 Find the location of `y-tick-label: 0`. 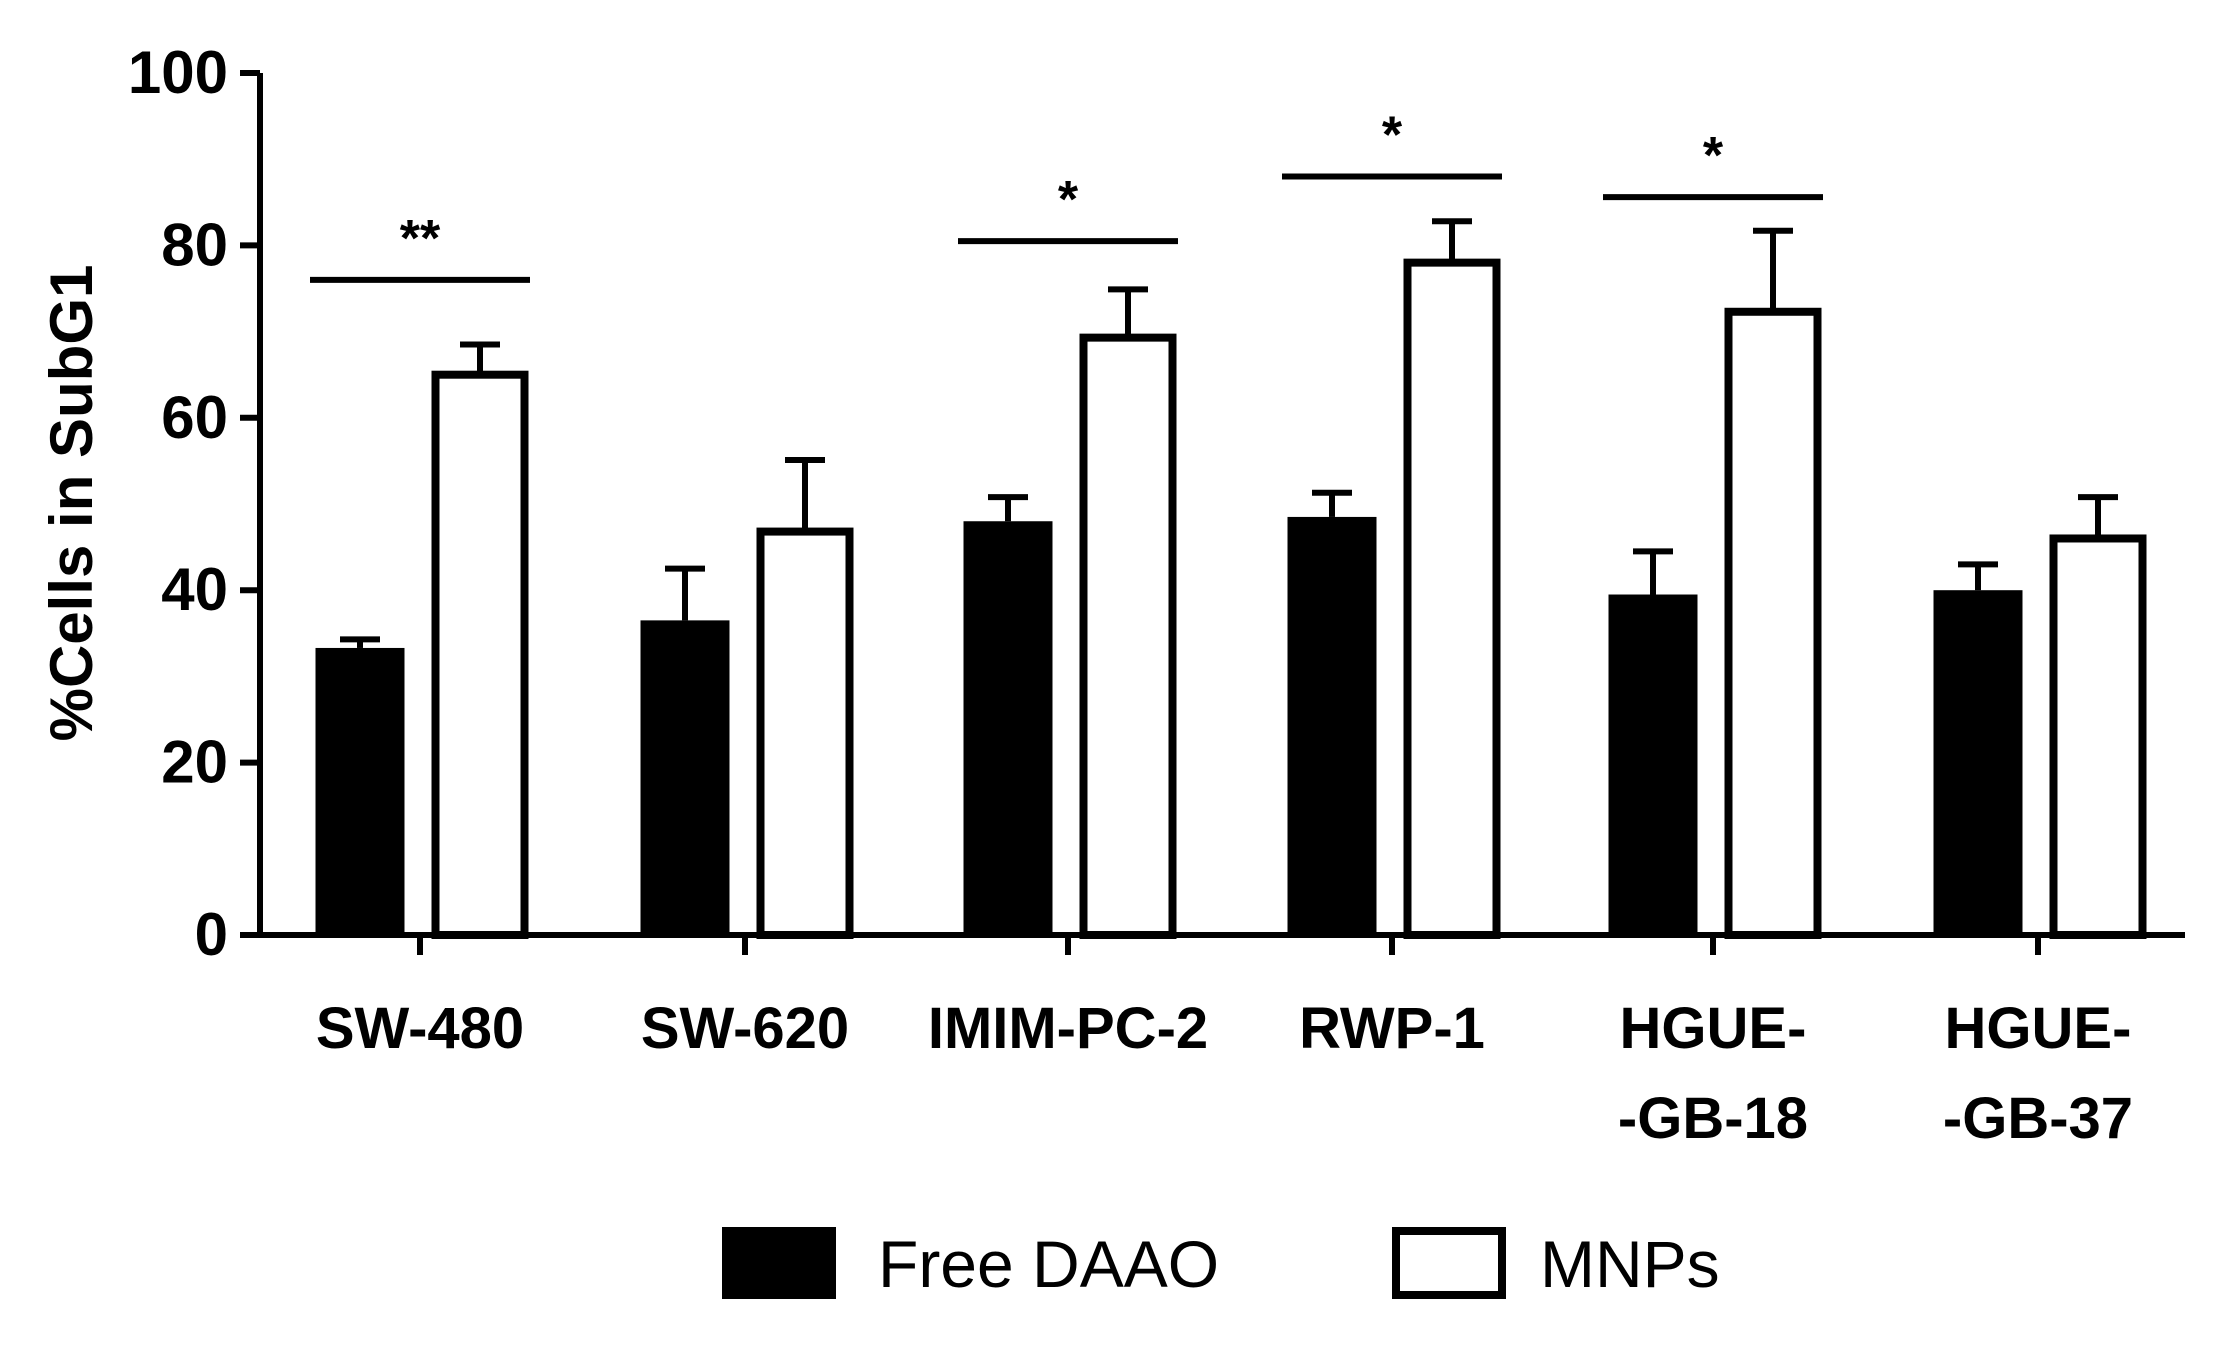

y-tick-label: 0 is located at coordinates (211, 934).